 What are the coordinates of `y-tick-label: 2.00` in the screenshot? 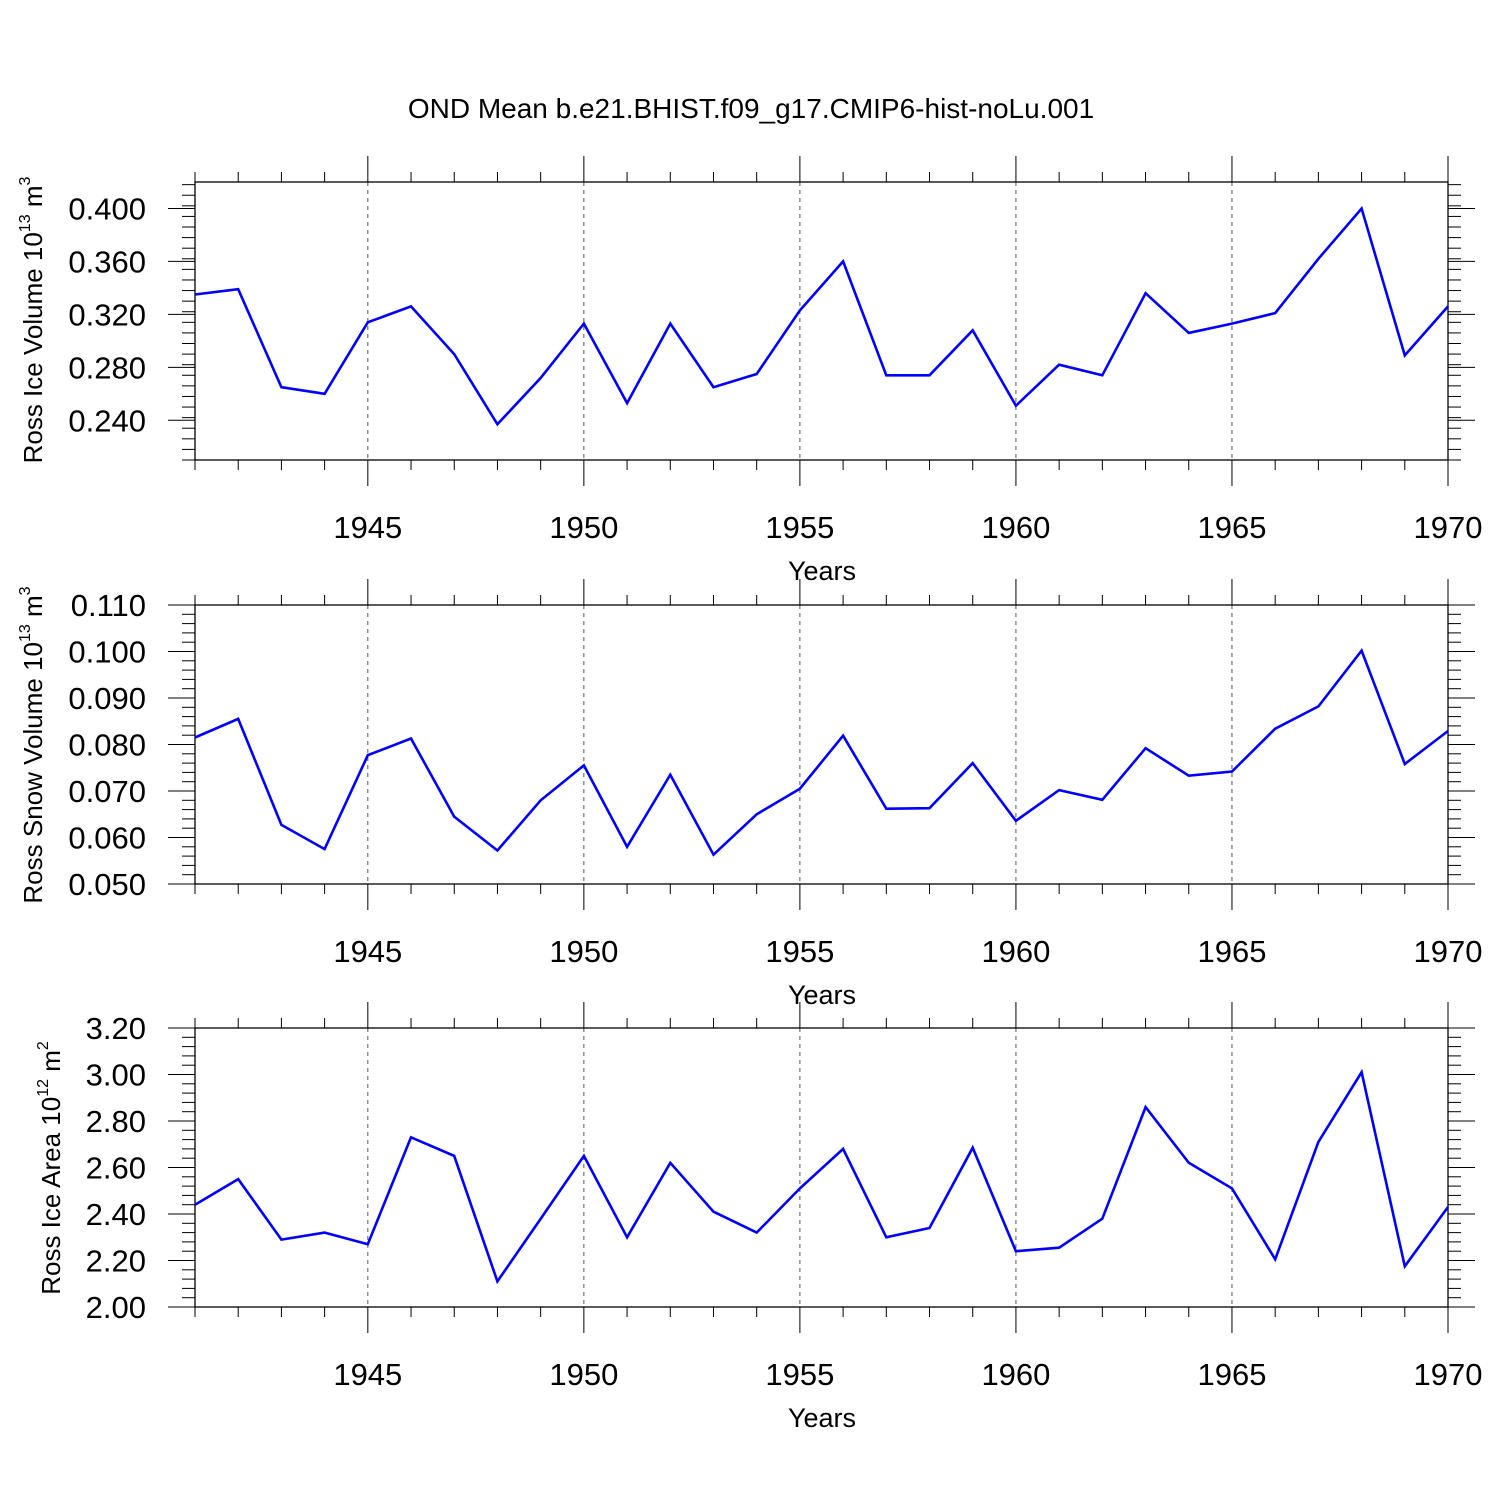 It's located at (116, 1307).